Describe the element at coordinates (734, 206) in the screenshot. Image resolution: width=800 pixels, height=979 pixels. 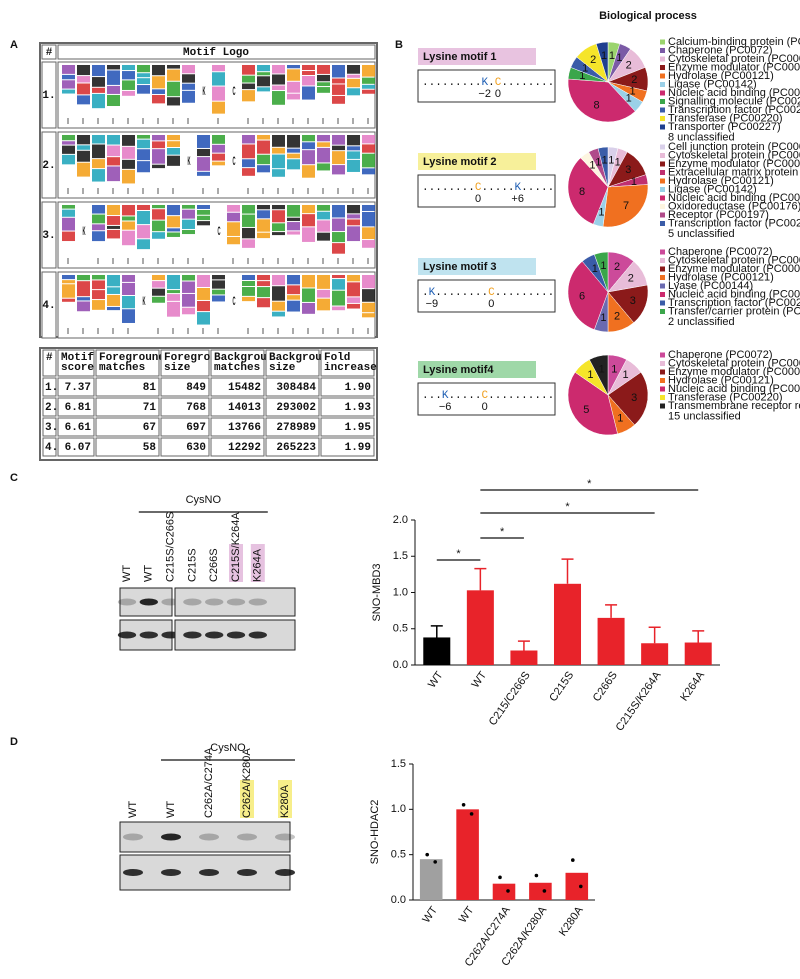
I see `legend-label: Oxidoreductase (PC00176)` at that location.